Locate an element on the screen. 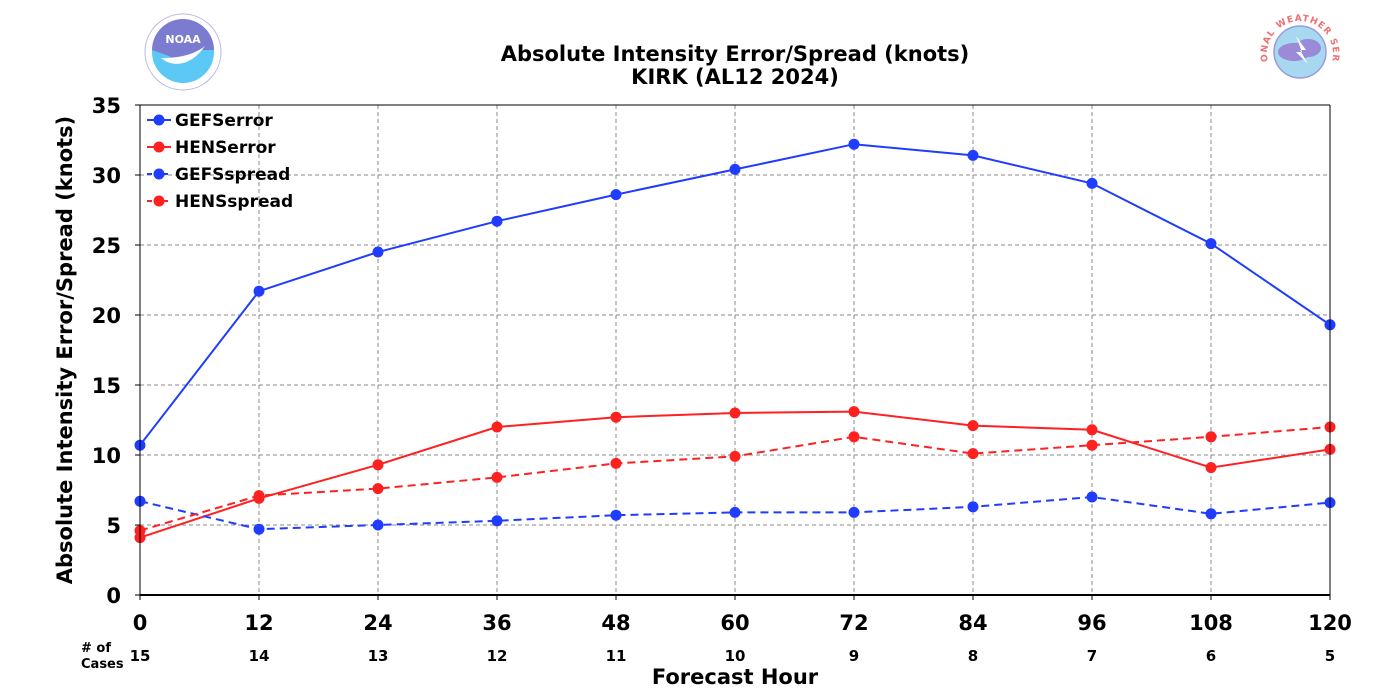 Image resolution: width=1400 pixels, height=700 pixels. legend-label-HENSspread: HENSspread is located at coordinates (234, 202).